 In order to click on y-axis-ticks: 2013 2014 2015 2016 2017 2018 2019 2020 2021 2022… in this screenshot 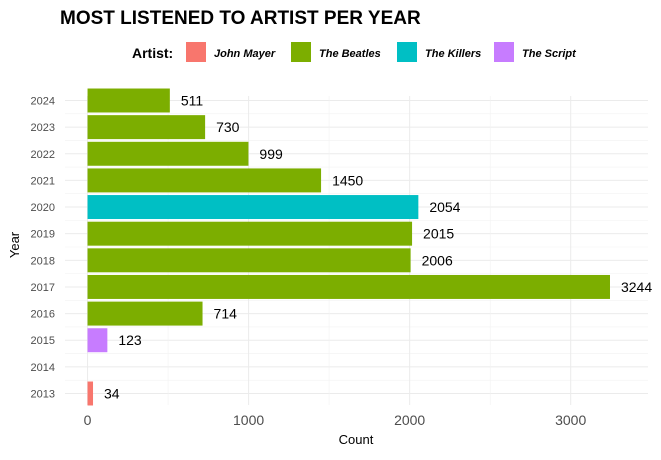, I will do `click(43, 248)`.